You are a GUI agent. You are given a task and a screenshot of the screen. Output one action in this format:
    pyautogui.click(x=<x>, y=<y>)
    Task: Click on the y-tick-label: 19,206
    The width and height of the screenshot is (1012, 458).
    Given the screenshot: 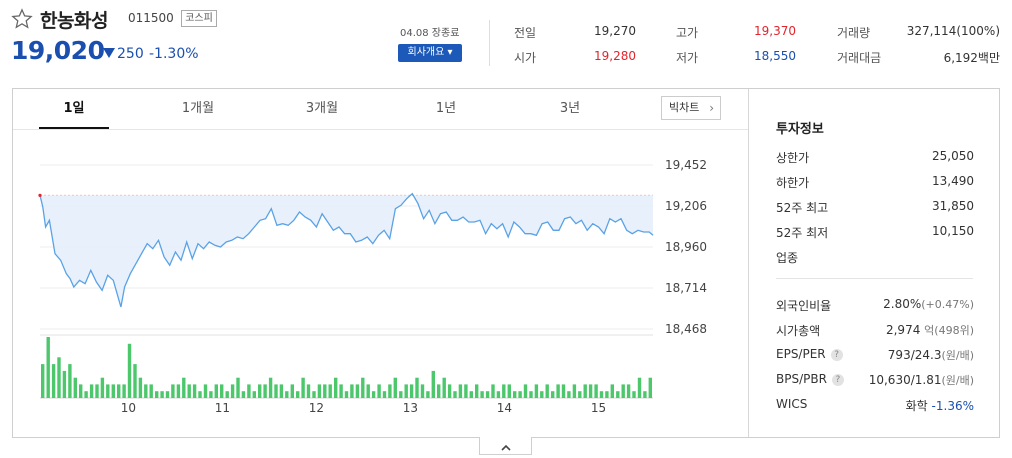 What is the action you would take?
    pyautogui.click(x=686, y=206)
    